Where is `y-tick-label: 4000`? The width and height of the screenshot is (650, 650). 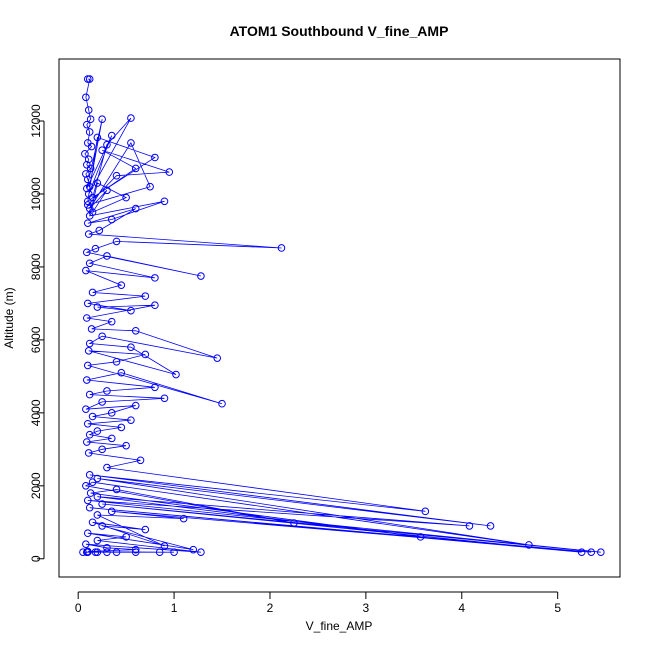 y-tick-label: 4000 is located at coordinates (36, 412).